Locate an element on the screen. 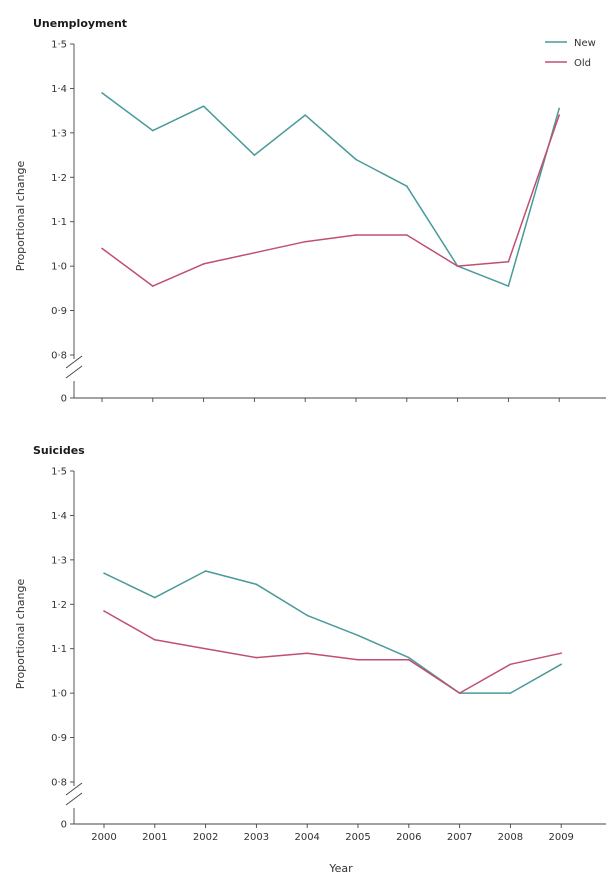 The image size is (608, 874). series-line-new is located at coordinates (332, 632).